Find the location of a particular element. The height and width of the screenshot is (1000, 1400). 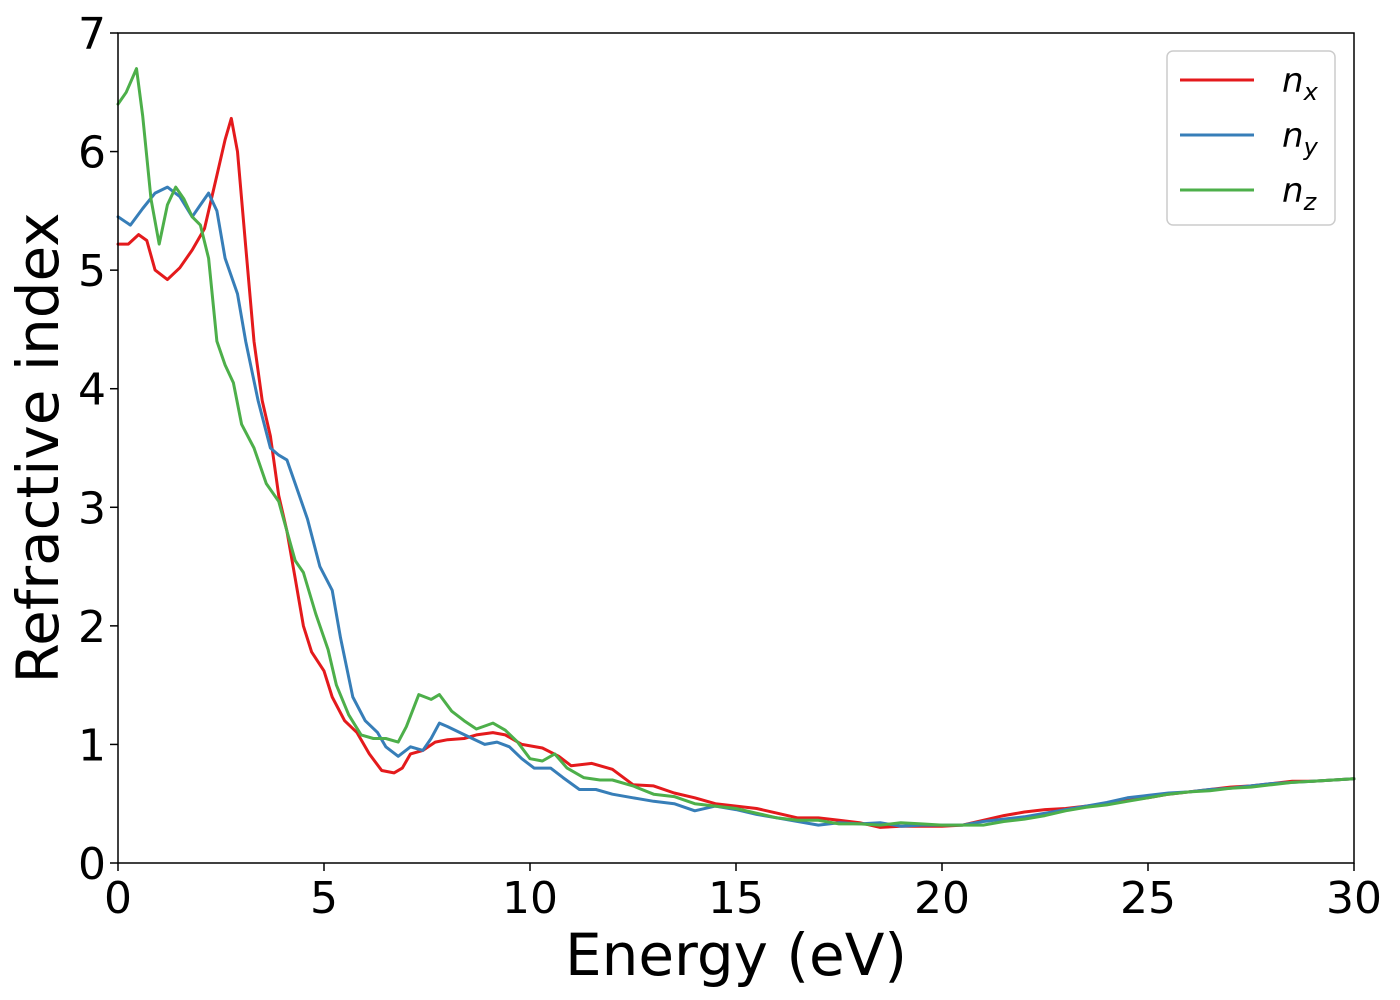

legend-label-subscript: z is located at coordinates (1310, 202).